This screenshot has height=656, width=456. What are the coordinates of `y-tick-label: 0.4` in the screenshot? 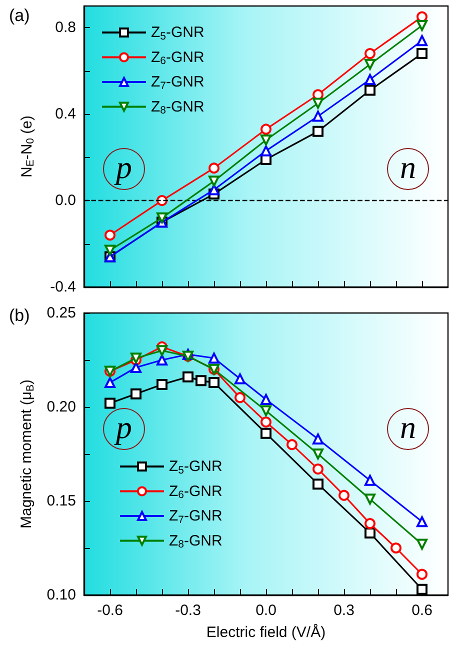 It's located at (65, 114).